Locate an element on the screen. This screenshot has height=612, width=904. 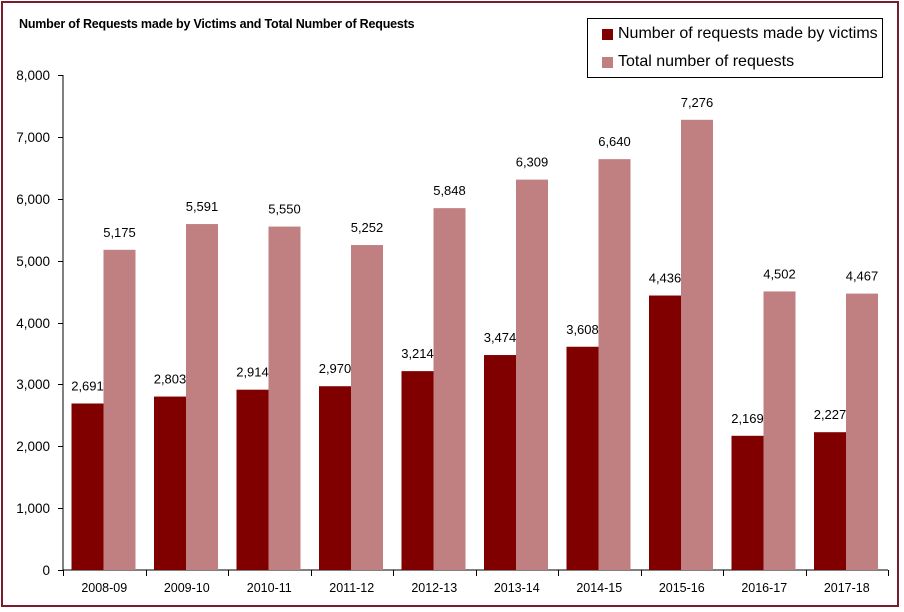
value-label-total: 7,276 is located at coordinates (697, 102).